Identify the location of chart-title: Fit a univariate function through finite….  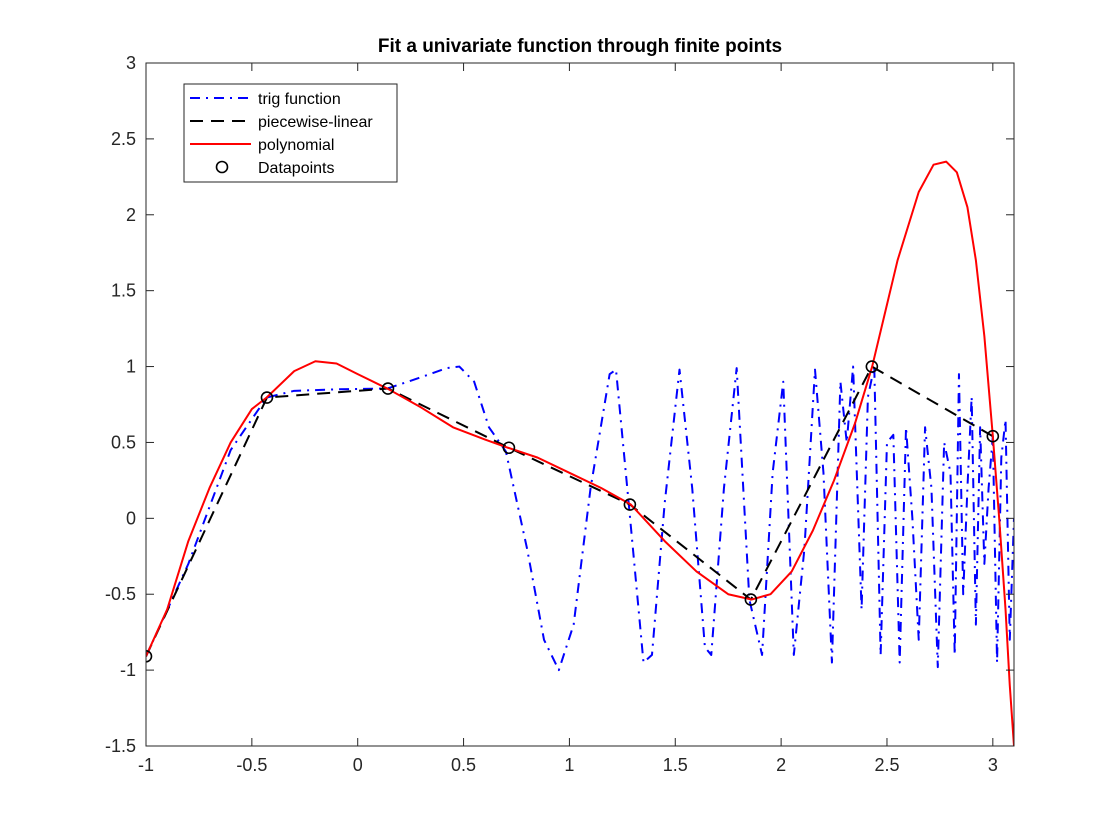
(580, 46).